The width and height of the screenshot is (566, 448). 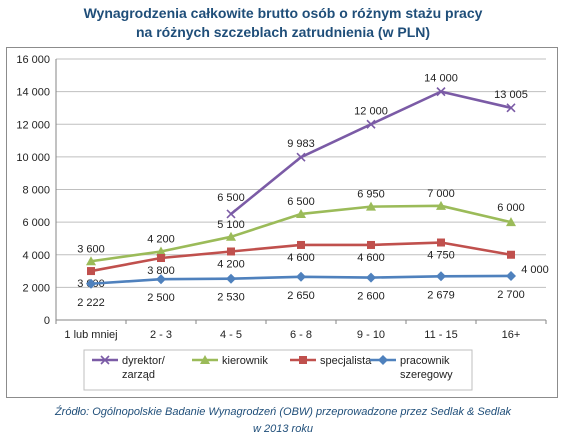 I want to click on legend-item: kierownik, so click(x=230, y=361).